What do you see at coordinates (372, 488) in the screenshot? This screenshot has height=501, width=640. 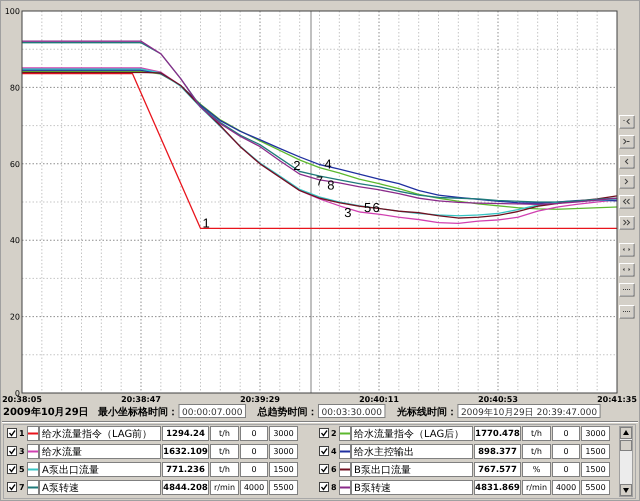 I see `legend-label: B泵转速` at bounding box center [372, 488].